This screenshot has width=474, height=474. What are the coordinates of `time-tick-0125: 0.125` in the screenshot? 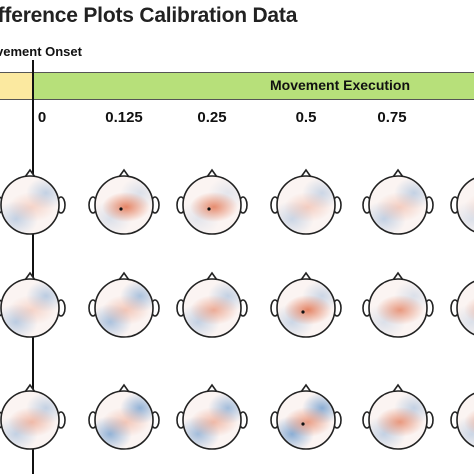 It's located at (124, 117).